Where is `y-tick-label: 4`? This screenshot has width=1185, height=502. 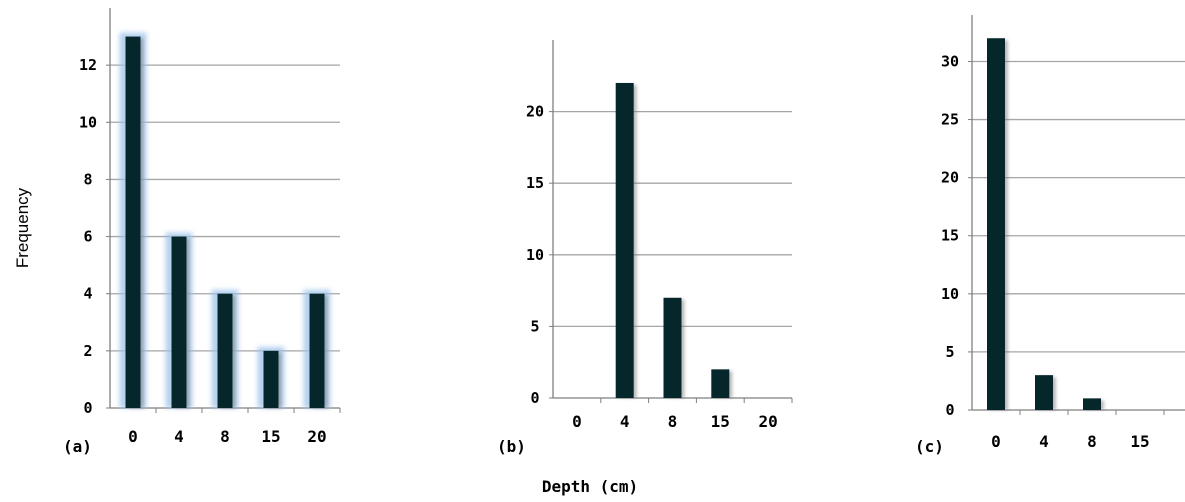
y-tick-label: 4 is located at coordinates (87, 294).